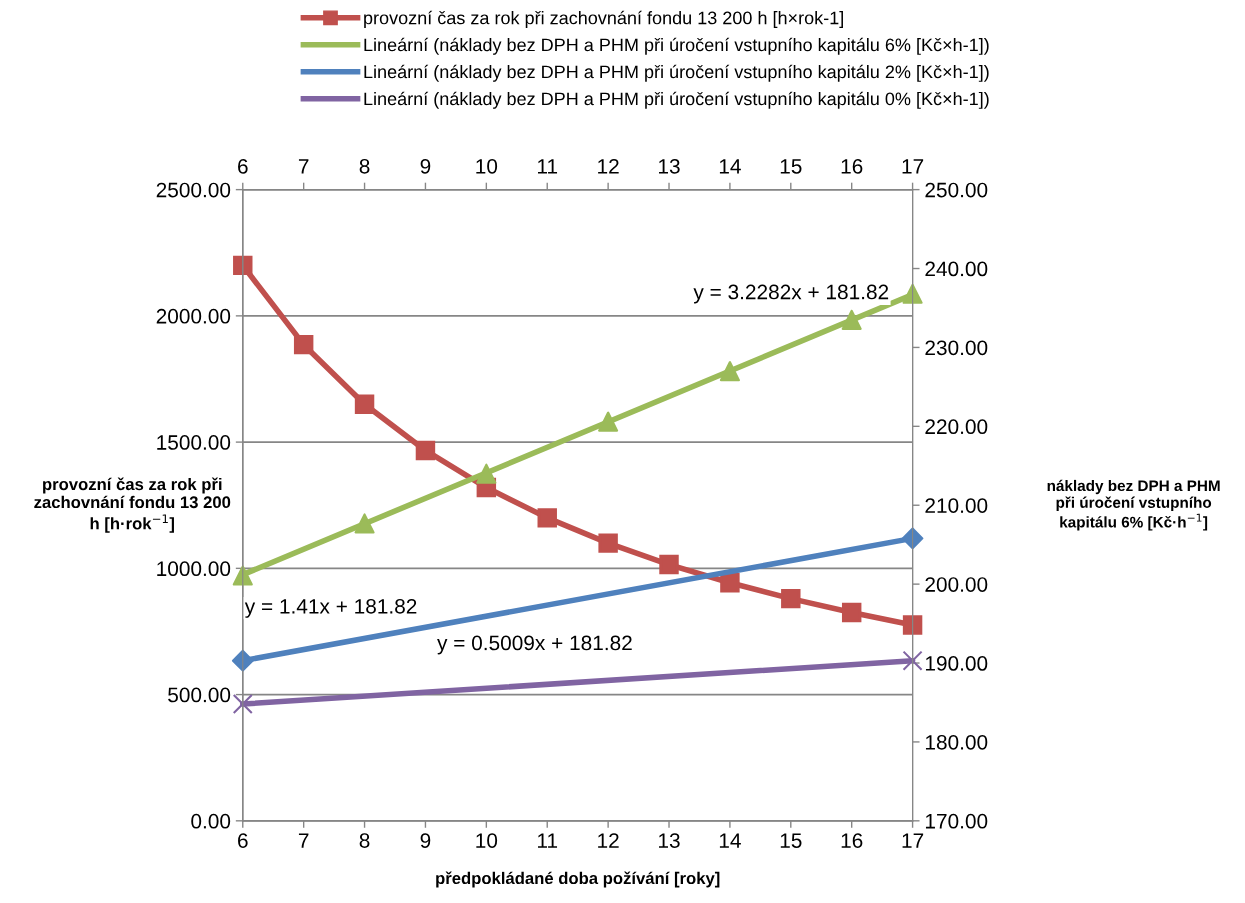 This screenshot has width=1245, height=903. I want to click on y-tick-label: 2500.00, so click(193, 190).